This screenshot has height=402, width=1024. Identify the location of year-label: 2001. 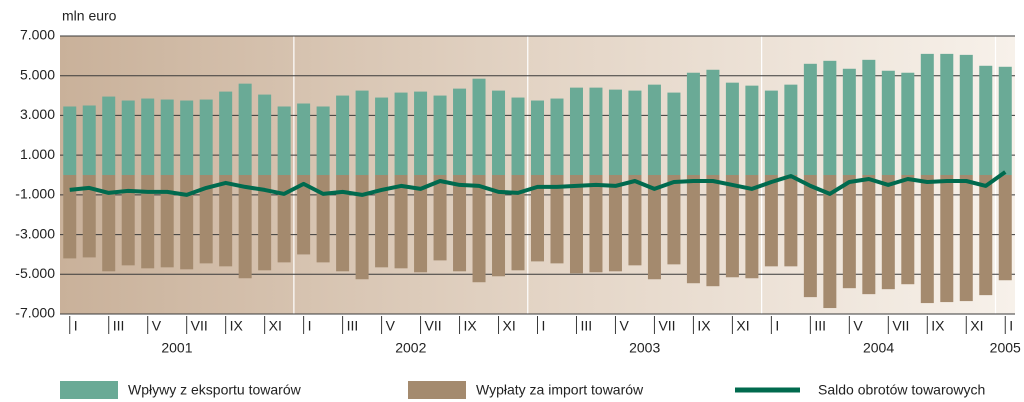
(176, 348).